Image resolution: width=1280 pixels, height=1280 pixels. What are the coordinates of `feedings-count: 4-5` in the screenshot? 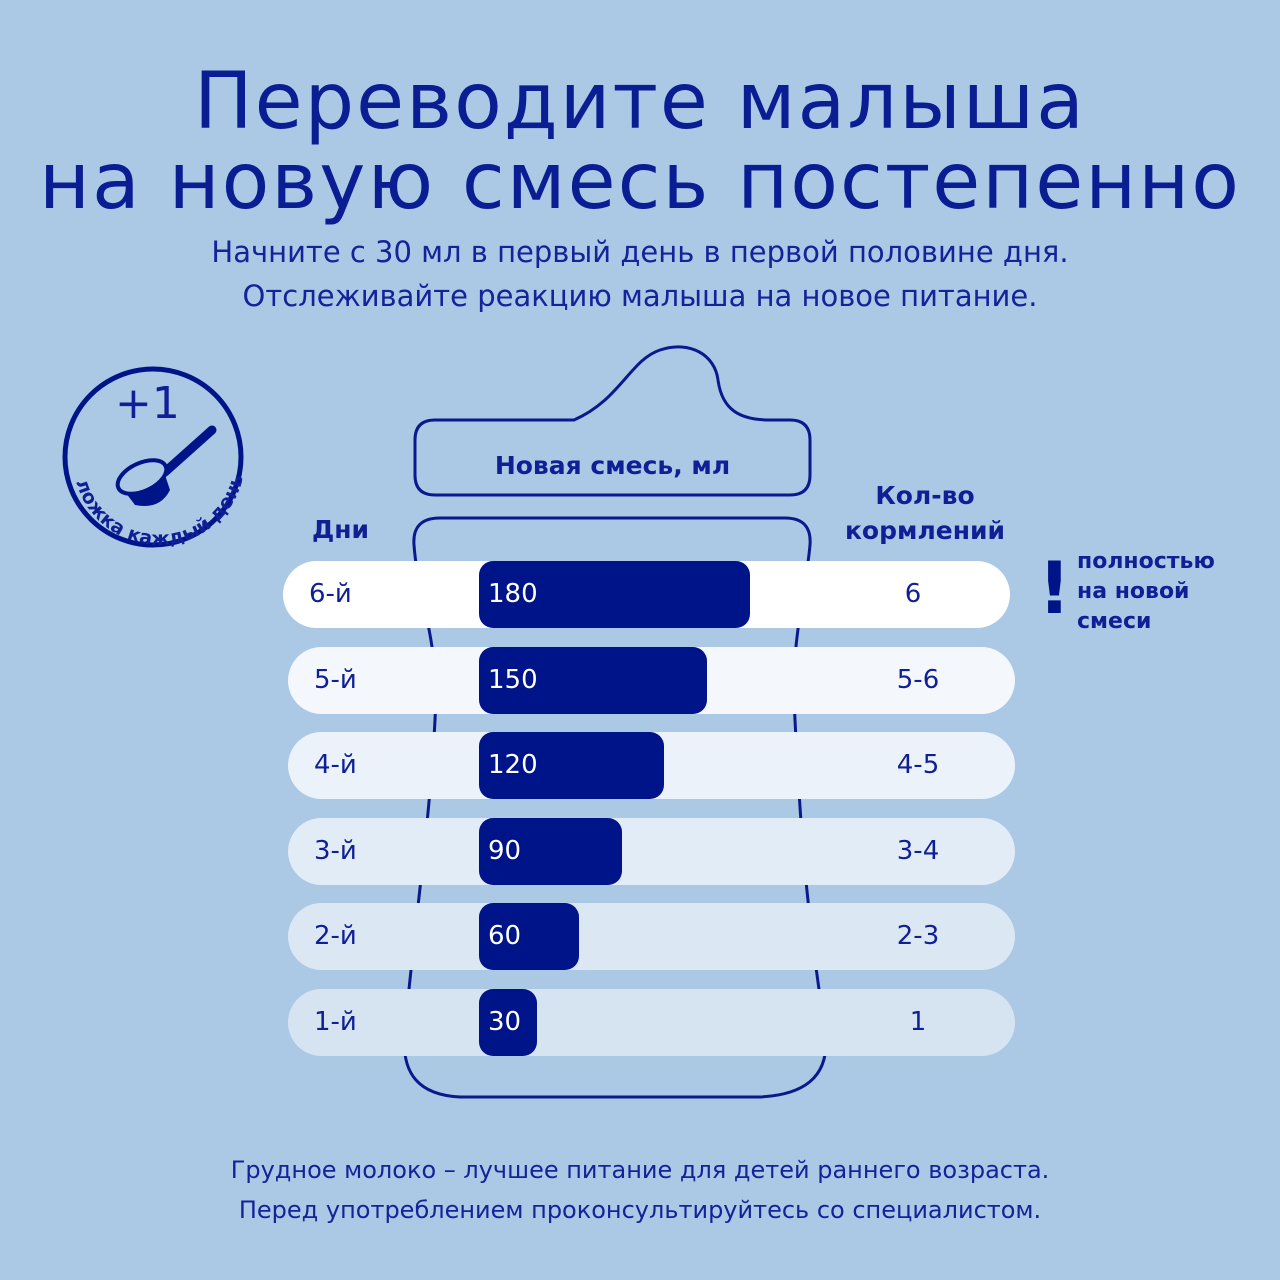 It's located at (918, 765).